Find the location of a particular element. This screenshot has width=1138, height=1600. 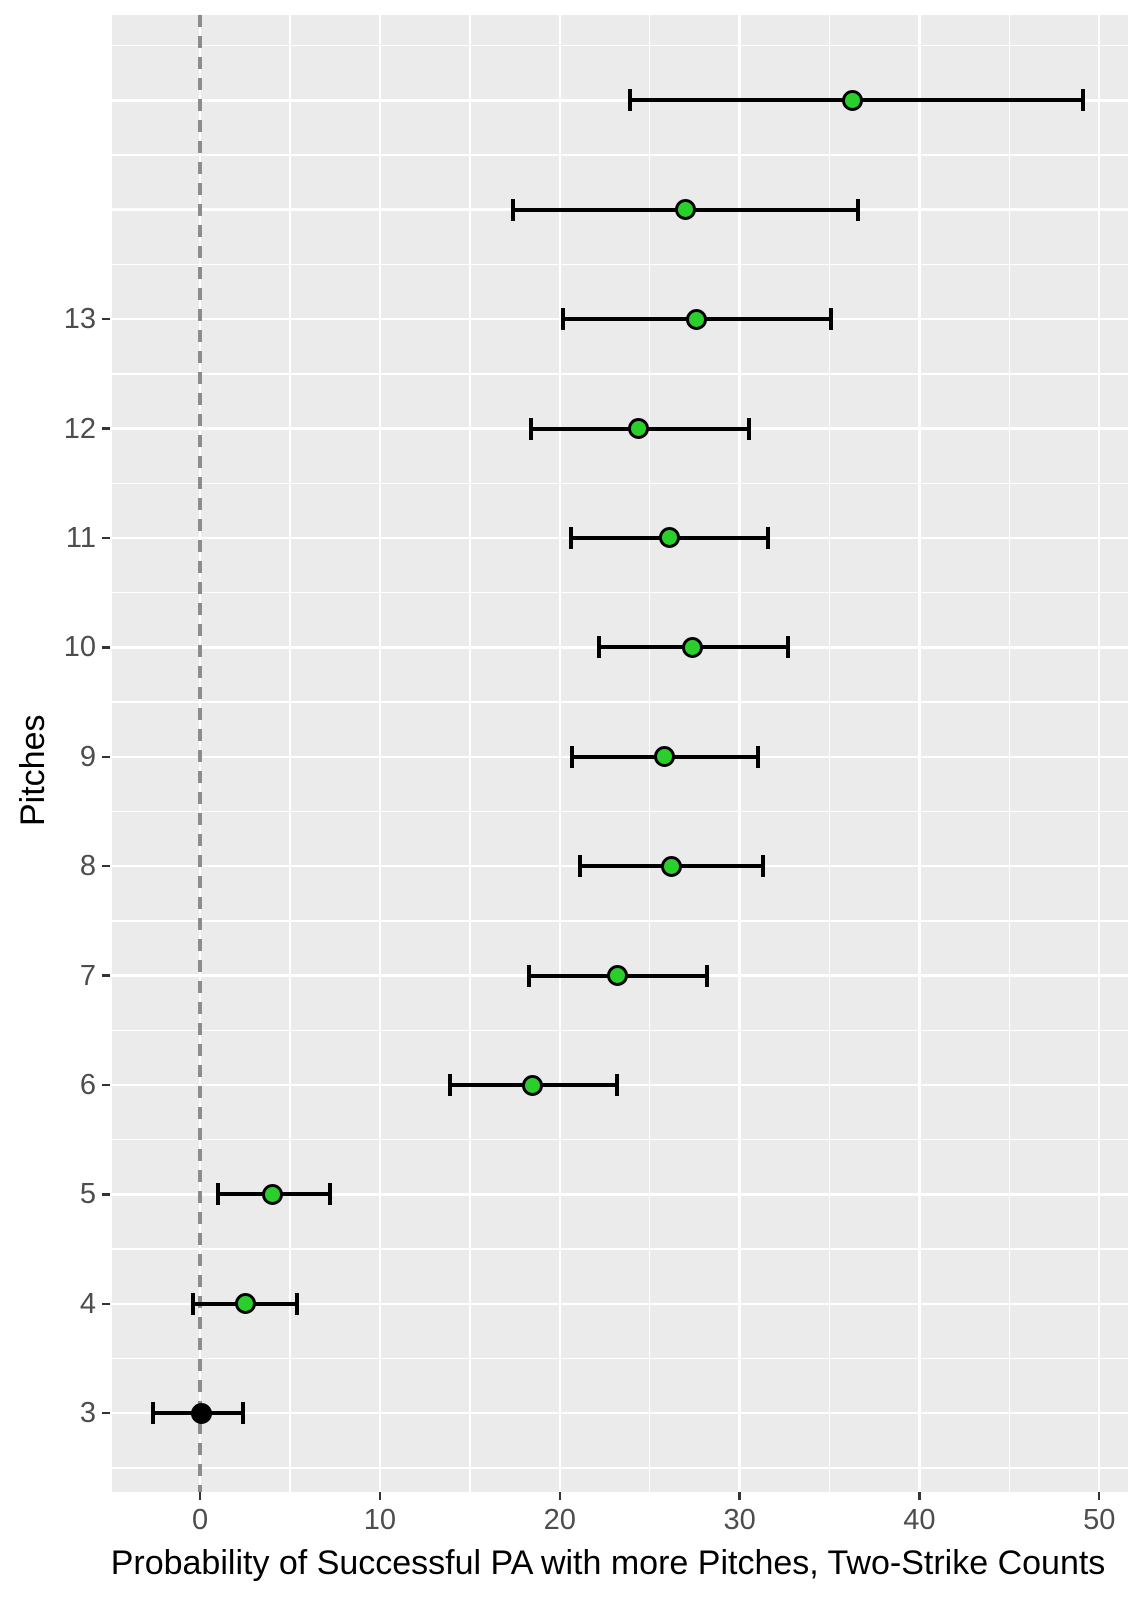

y-tick-label-5: 5 is located at coordinates (87, 1194).